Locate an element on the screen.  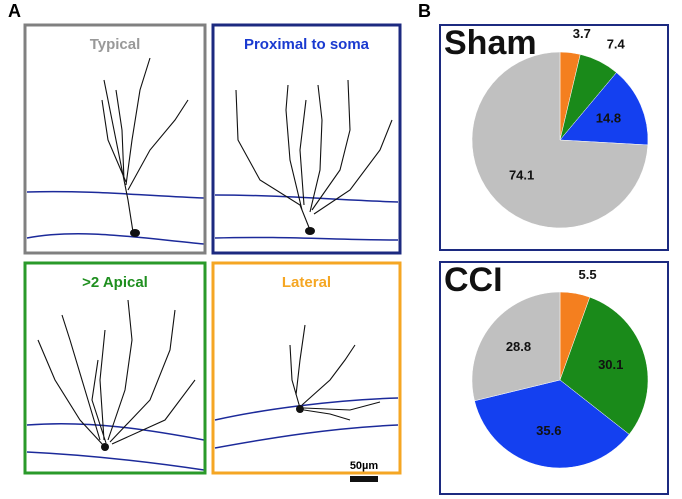
panel-title: Typical is located at coordinates (115, 44).